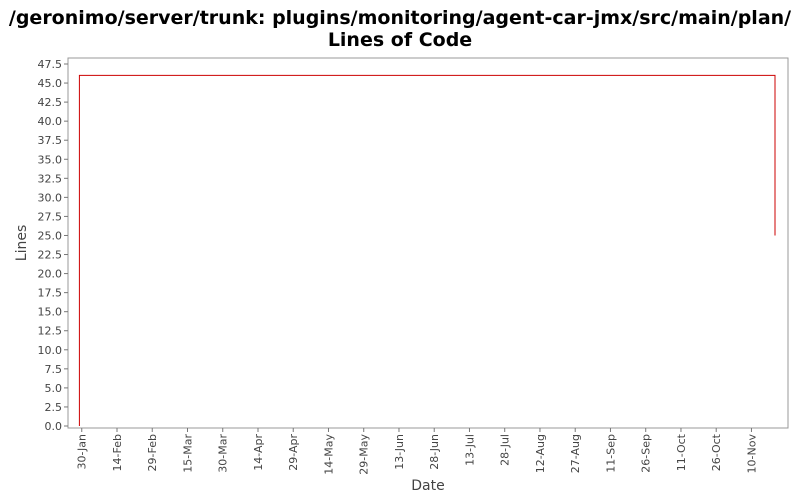 This screenshot has width=800, height=500. Describe the element at coordinates (50, 255) in the screenshot. I see `y-tick-label: 22.5` at that location.